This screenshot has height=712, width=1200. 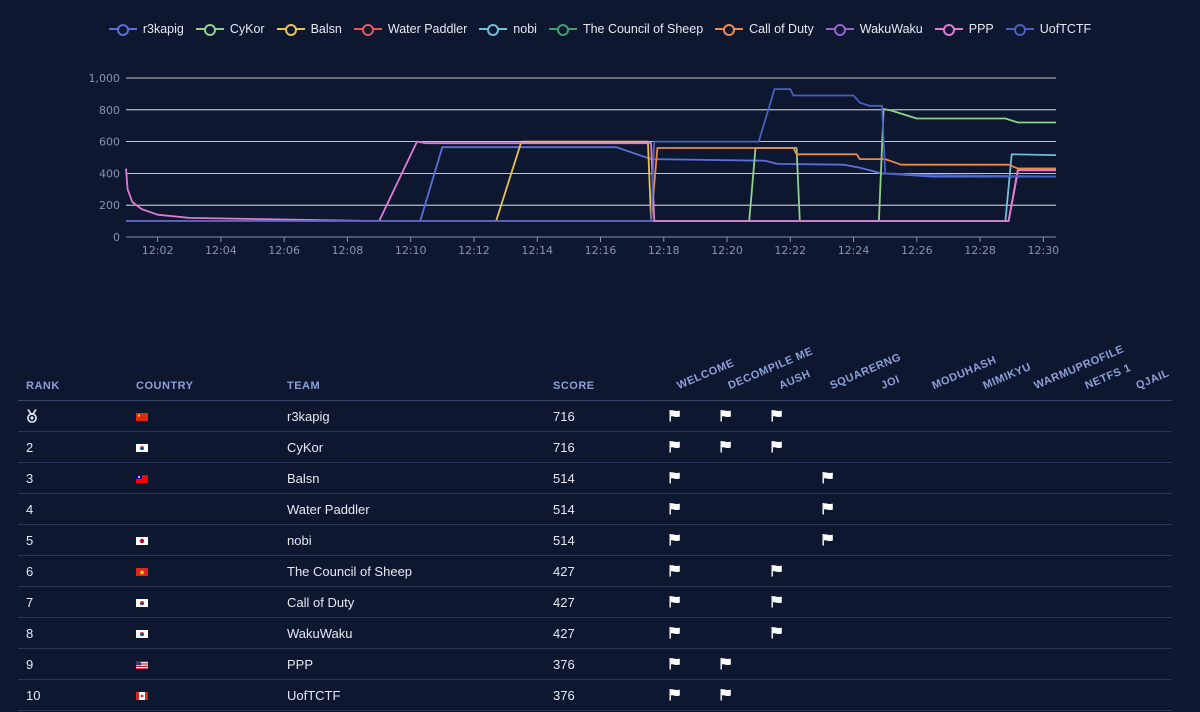 What do you see at coordinates (105, 158) in the screenshot?
I see `y-axis: 0 200 400 600 800 1,000` at bounding box center [105, 158].